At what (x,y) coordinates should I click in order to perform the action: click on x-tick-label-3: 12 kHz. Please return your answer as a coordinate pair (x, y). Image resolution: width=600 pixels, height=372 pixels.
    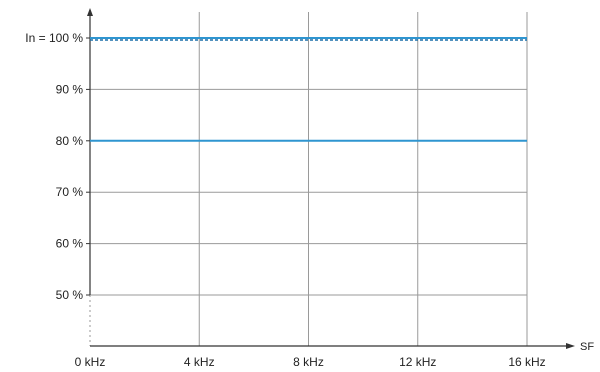
    Looking at the image, I should click on (417, 362).